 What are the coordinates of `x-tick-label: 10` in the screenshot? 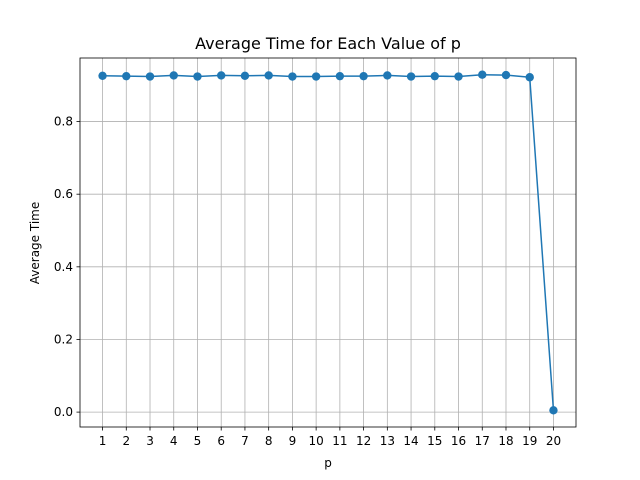 It's located at (315, 441).